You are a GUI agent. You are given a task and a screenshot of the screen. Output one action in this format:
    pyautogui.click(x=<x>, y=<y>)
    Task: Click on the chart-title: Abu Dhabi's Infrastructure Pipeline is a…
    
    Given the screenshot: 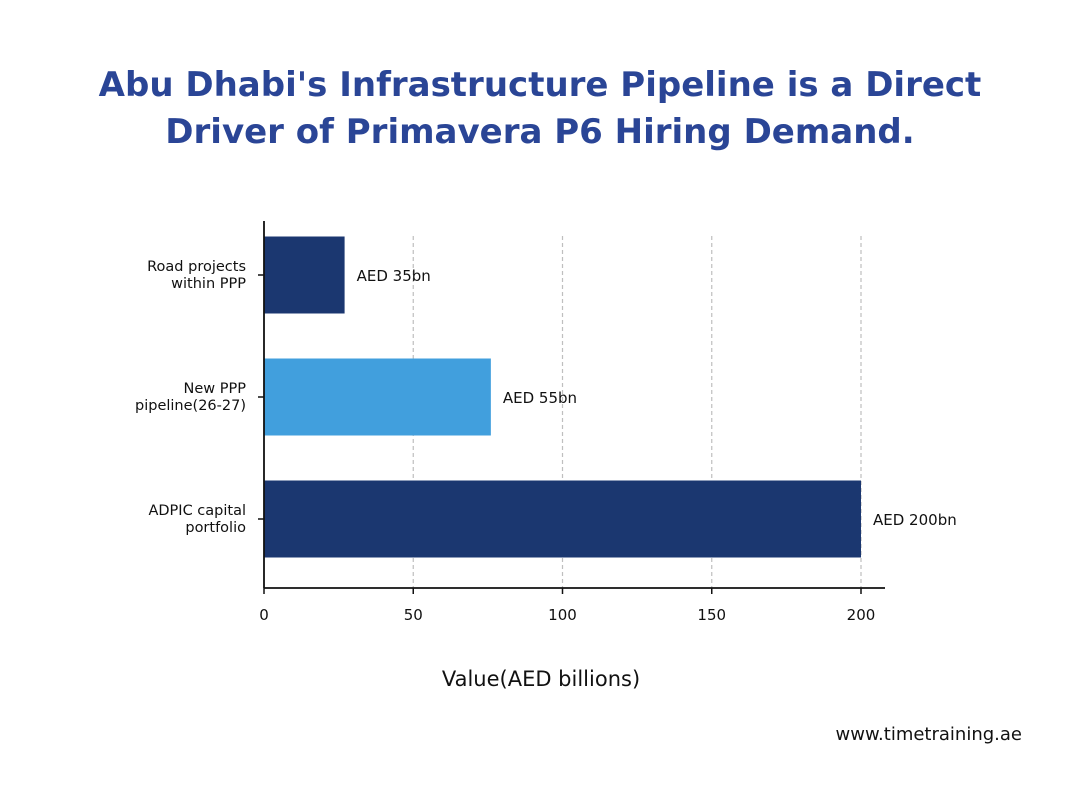 What is the action you would take?
    pyautogui.click(x=540, y=109)
    